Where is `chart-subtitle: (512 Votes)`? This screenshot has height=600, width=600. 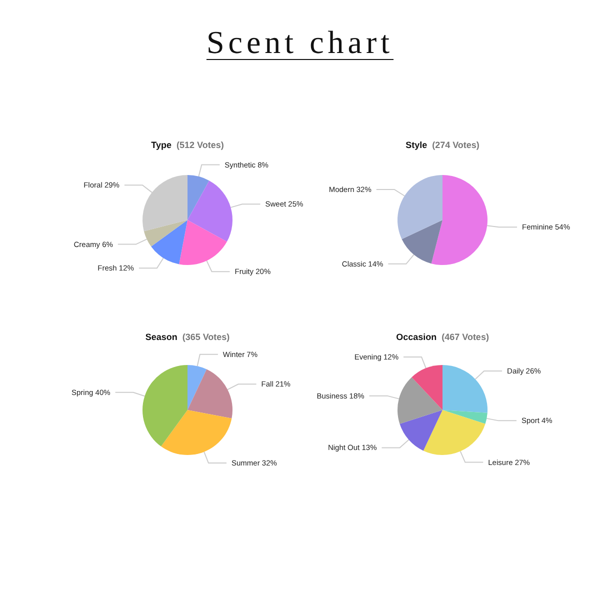 chart-subtitle: (512 Votes) is located at coordinates (200, 145).